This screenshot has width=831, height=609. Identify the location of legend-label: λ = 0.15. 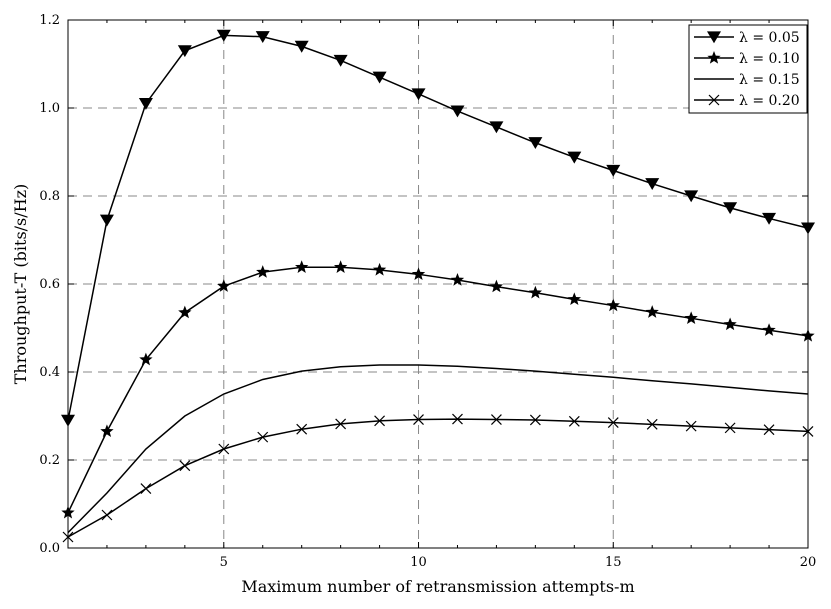
(769, 80).